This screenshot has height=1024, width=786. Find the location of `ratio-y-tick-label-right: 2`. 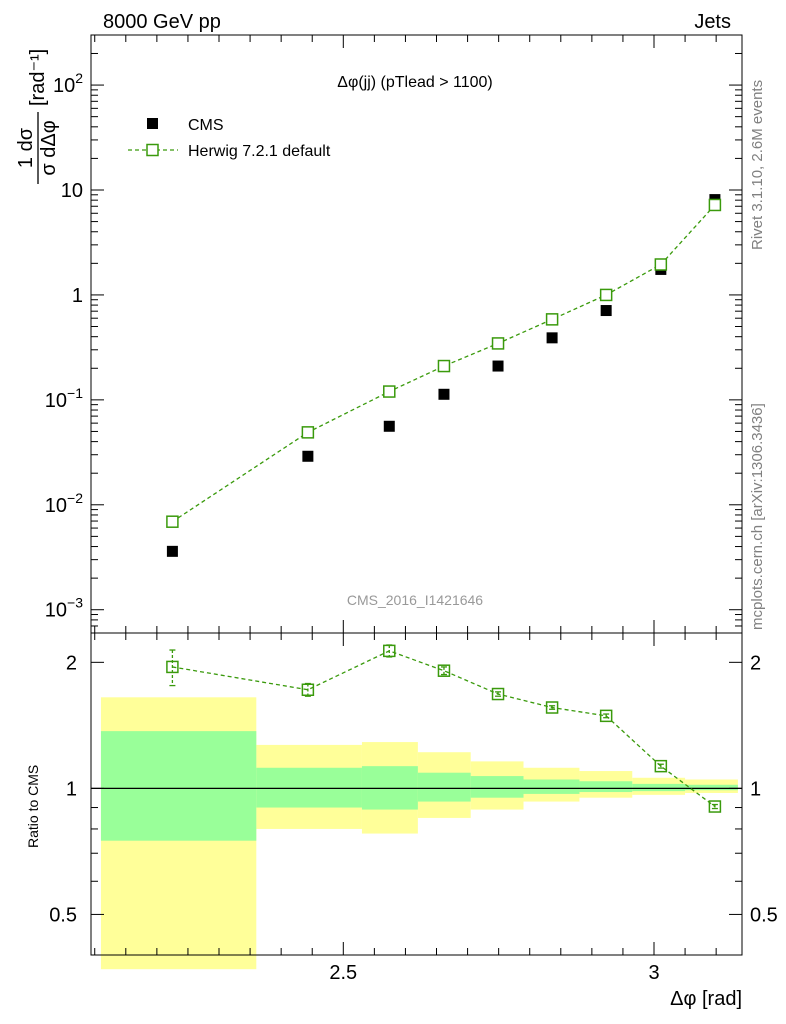

ratio-y-tick-label-right: 2 is located at coordinates (755, 663).